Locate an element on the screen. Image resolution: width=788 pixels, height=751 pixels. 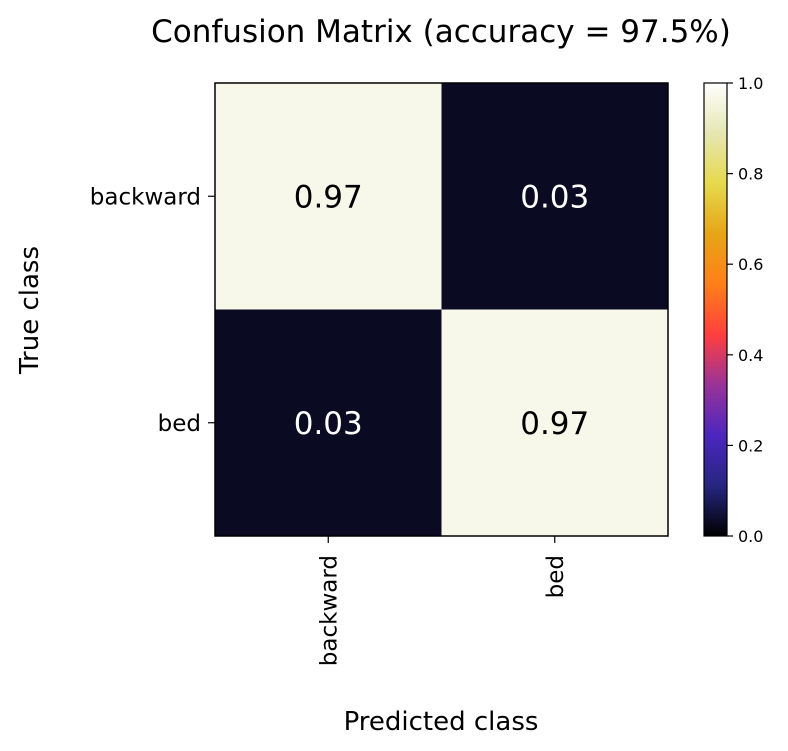
y-tick-label: backward is located at coordinates (145, 197).